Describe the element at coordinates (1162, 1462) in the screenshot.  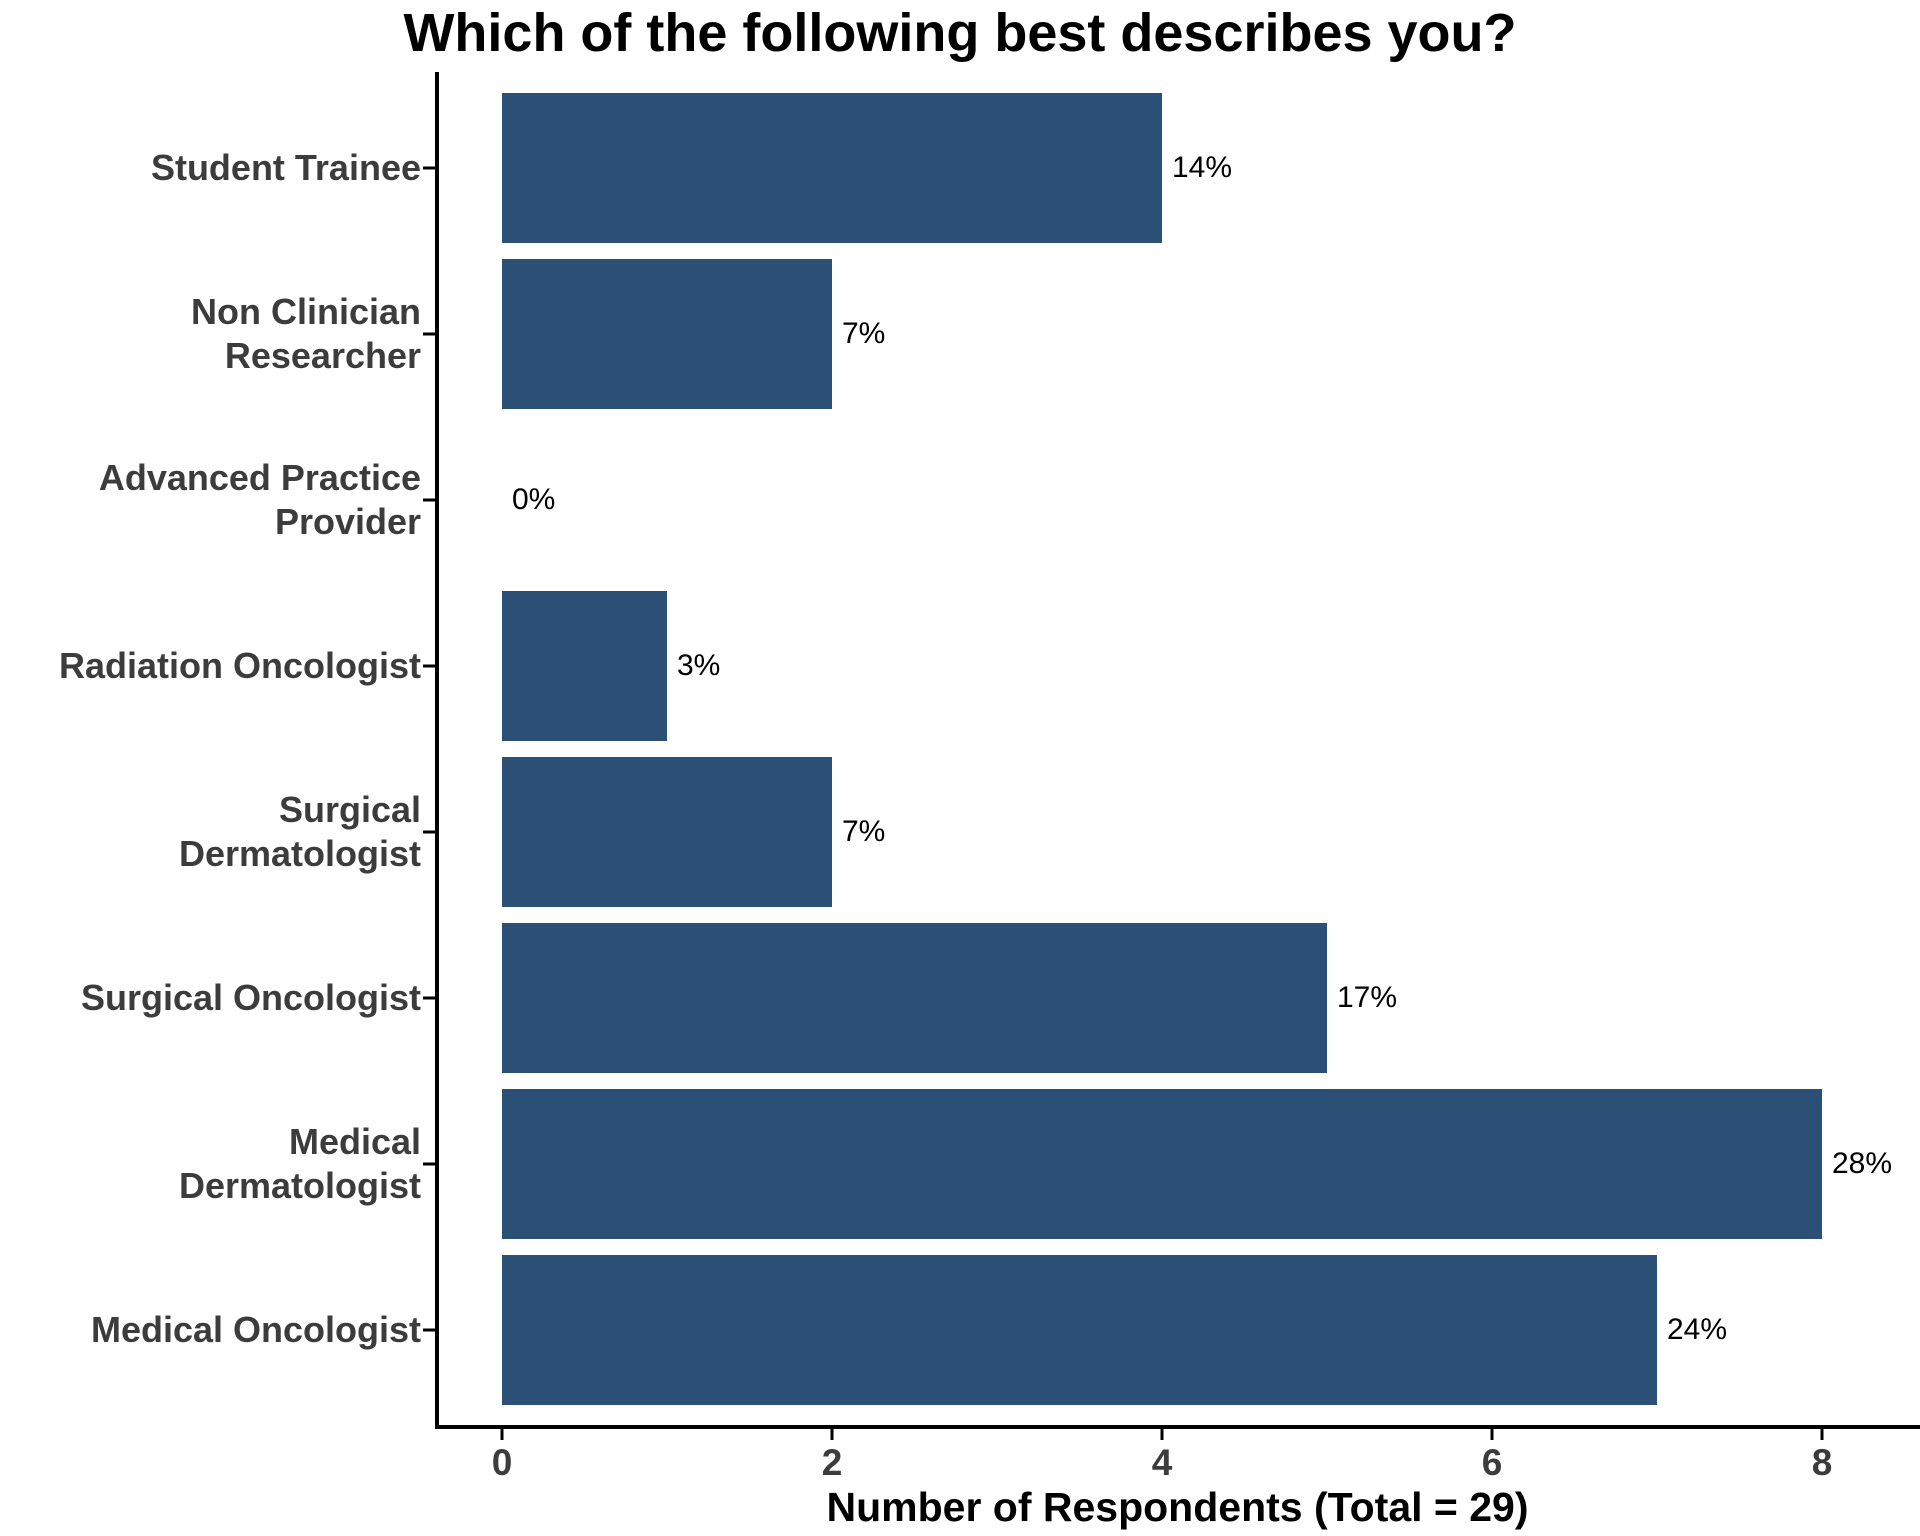
I see `x-axis-tick-label: 4` at that location.